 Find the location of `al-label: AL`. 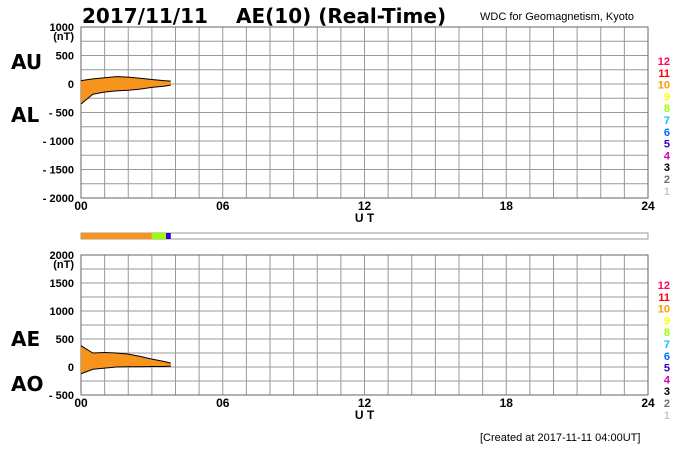

al-label: AL is located at coordinates (25, 115).